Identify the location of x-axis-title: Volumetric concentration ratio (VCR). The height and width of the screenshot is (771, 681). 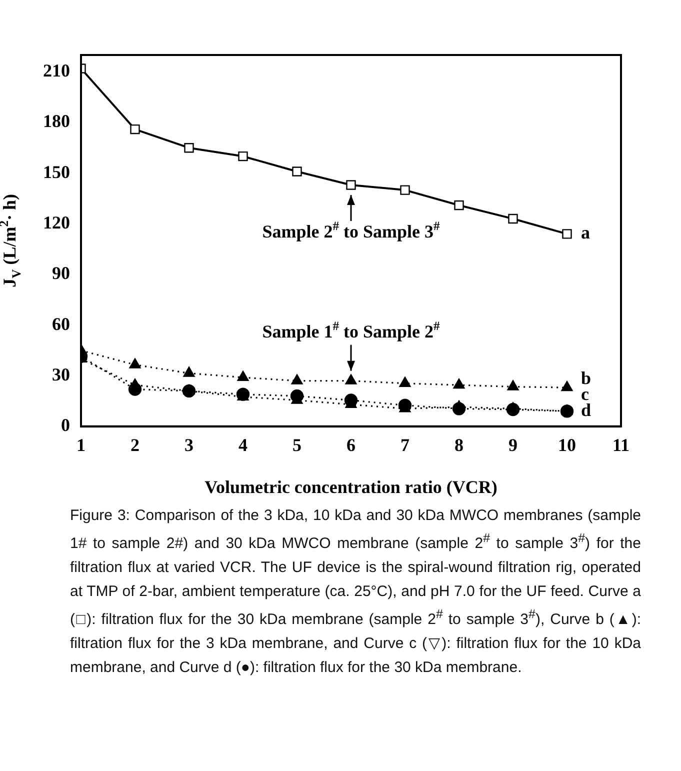
(351, 487).